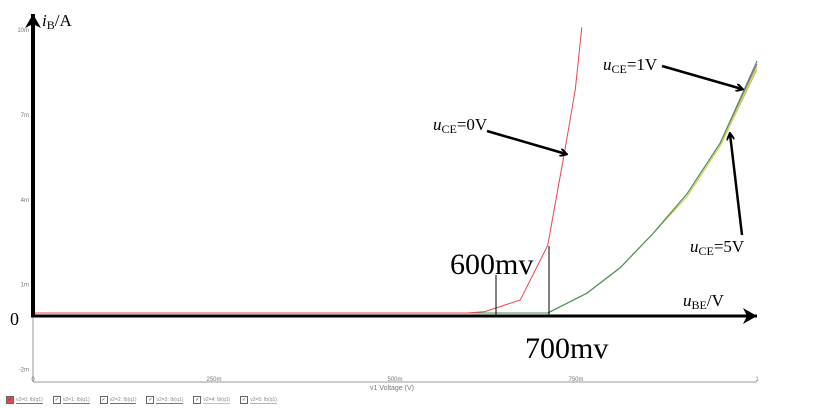 The width and height of the screenshot is (814, 408). I want to click on label-uce-1v: uCE=1V, so click(630, 65).